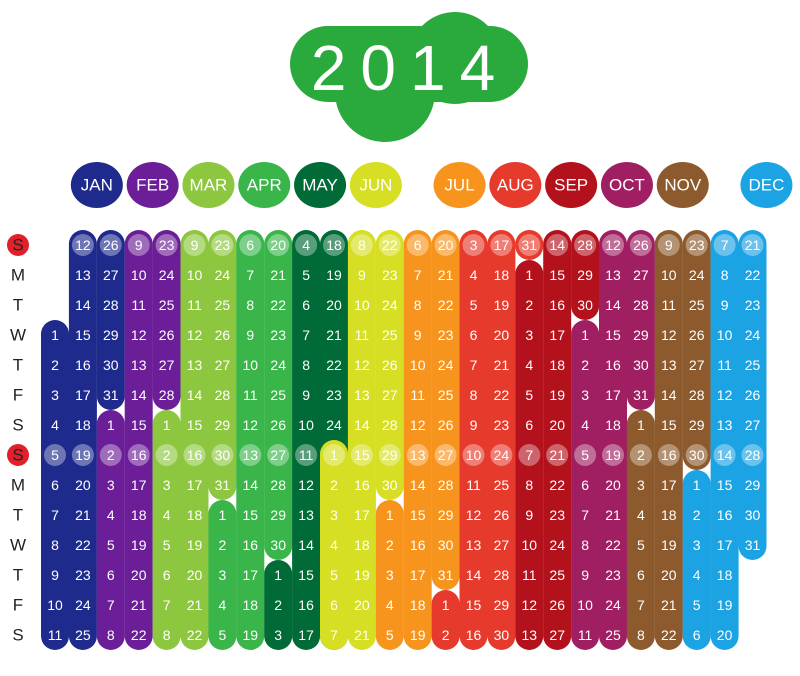 This screenshot has height=676, width=800. I want to click on month-name: APR, so click(264, 185).